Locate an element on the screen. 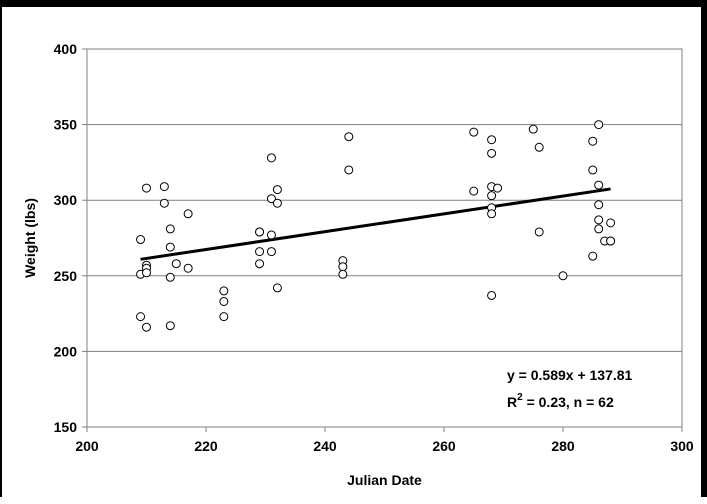  y-tick-labels: 150 200 250 300 350 400 is located at coordinates (66, 238).